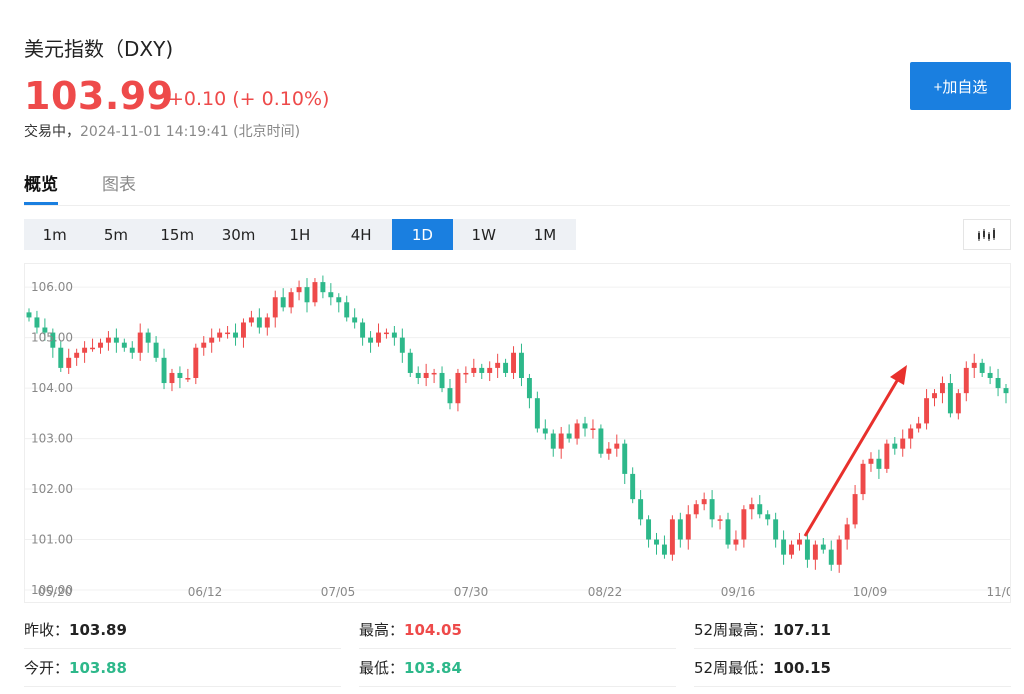 This screenshot has height=694, width=1024. Describe the element at coordinates (517, 630) in the screenshot. I see `stat-high: 最高： 104.05` at that location.